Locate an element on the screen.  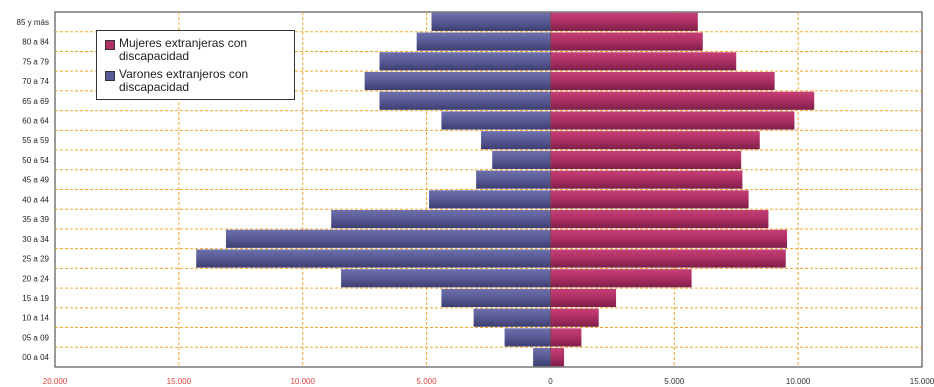
legend-item-men: Varones extranjeros con discapacidad is located at coordinates (197, 81).